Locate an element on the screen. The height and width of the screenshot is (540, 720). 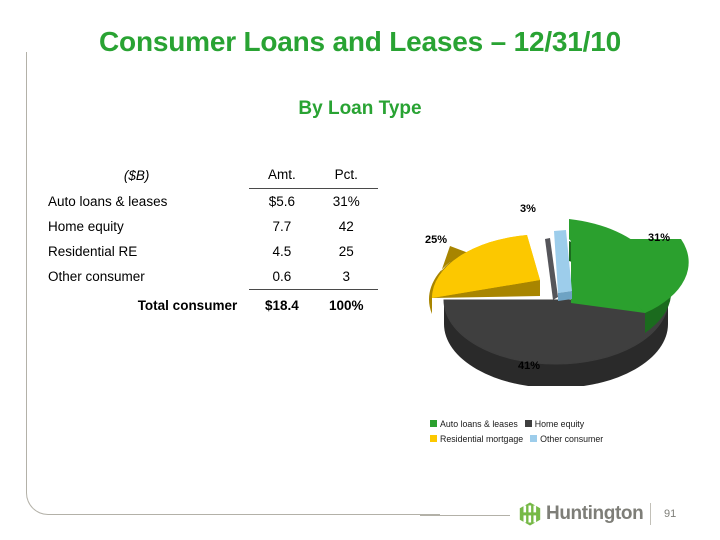
pie-slice-other-consumer is located at coordinates (563, 265).